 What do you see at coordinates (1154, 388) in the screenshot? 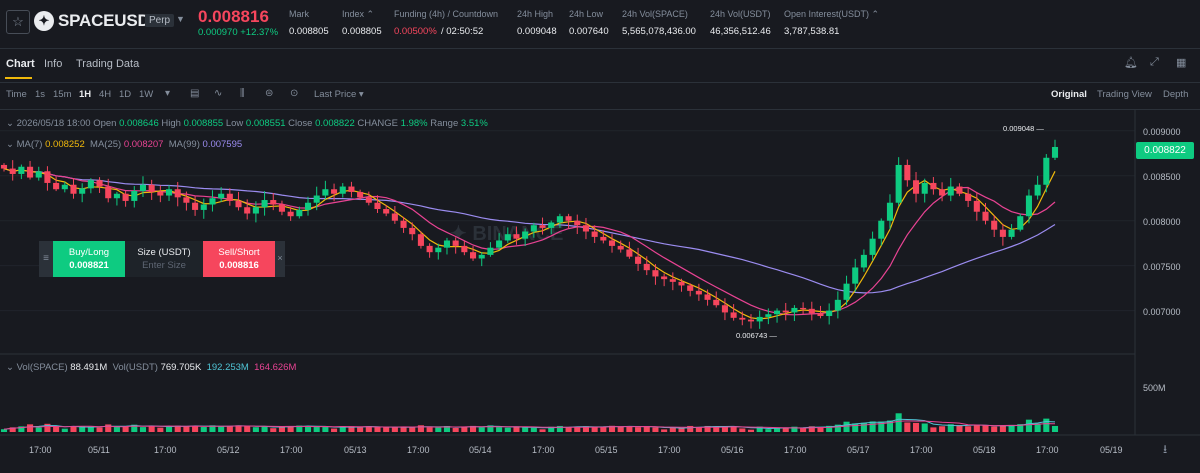
I see `volume-axis-tick: 500M` at bounding box center [1154, 388].